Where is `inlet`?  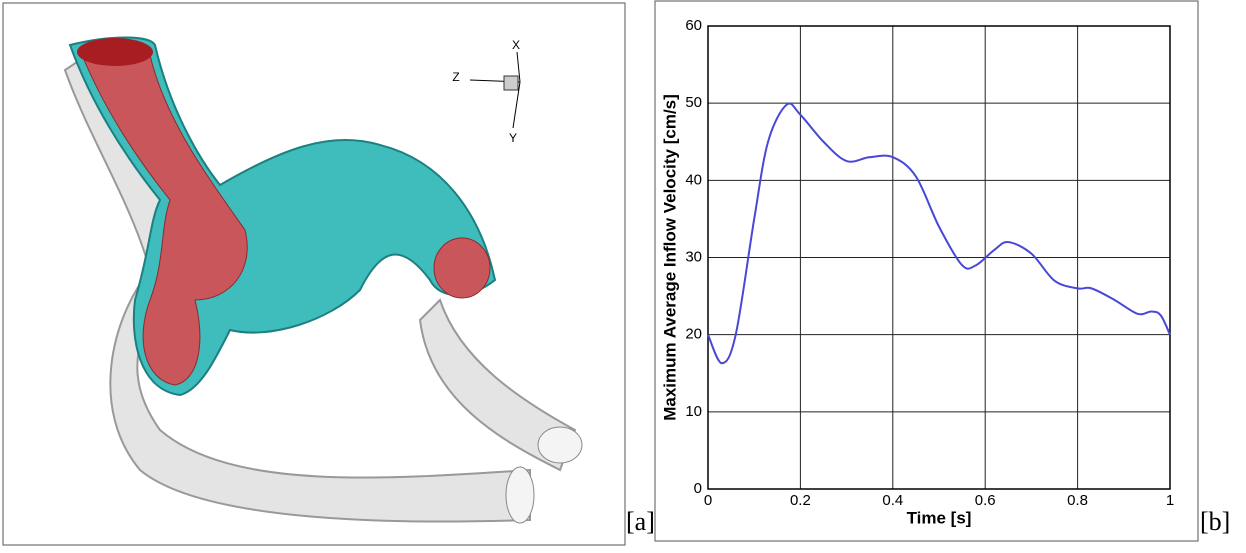 inlet is located at coordinates (115, 52).